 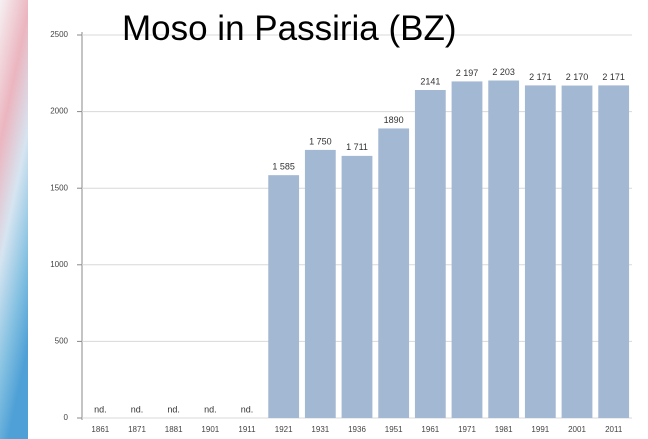 I want to click on x-tick-label: 1961, so click(x=430, y=429).